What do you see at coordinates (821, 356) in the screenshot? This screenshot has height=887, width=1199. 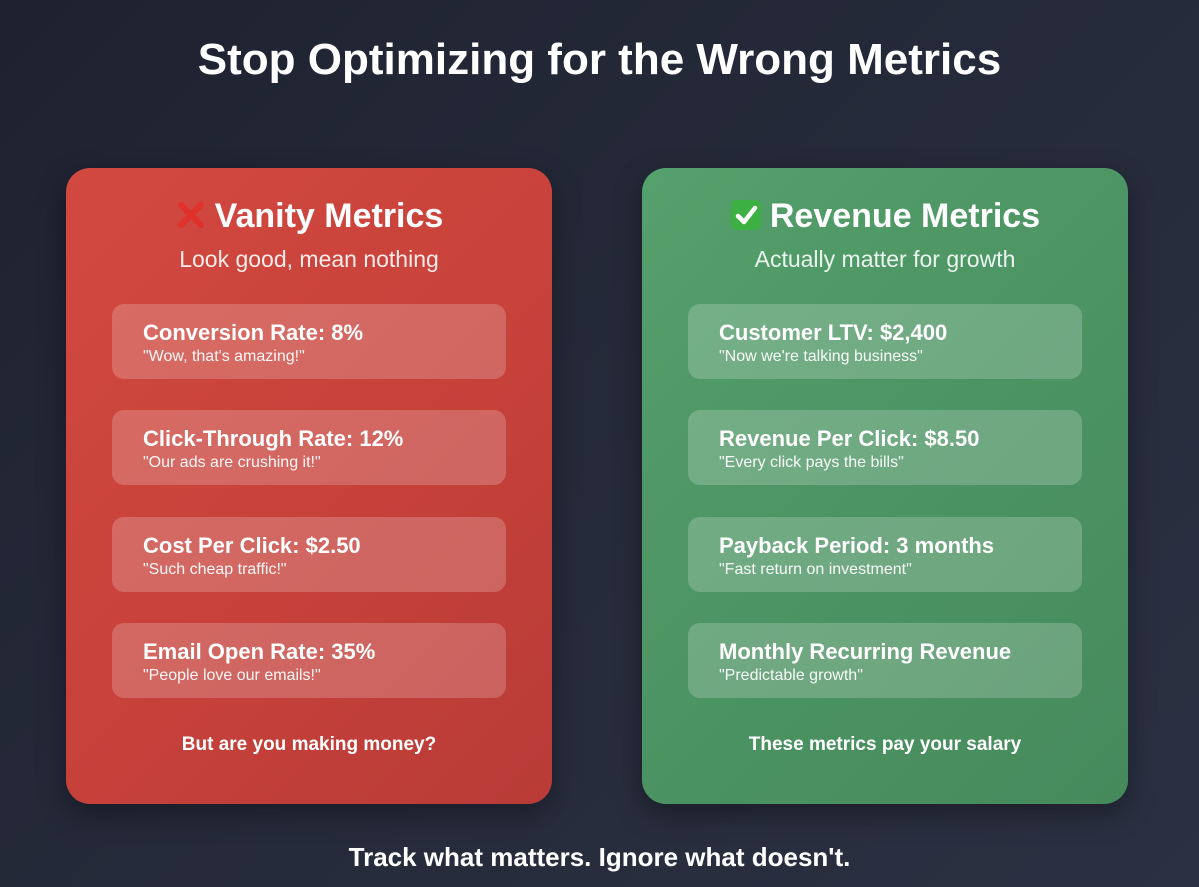 I see `metric-quote: "Now we're talking business"` at bounding box center [821, 356].